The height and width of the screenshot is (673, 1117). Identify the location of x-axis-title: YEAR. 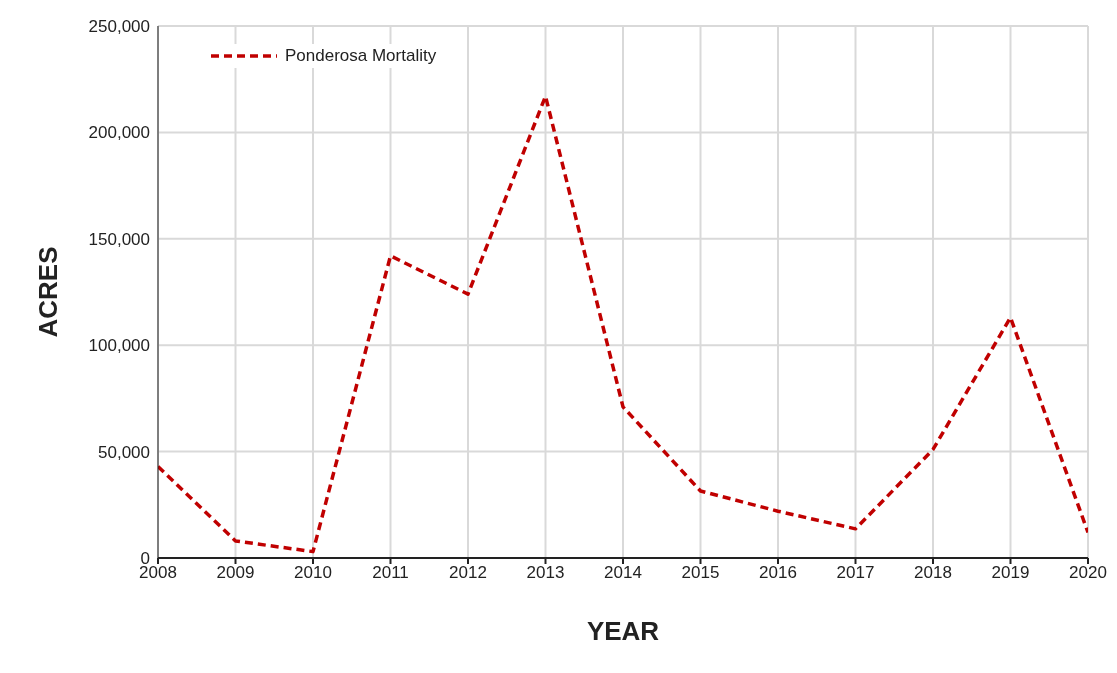
(623, 631).